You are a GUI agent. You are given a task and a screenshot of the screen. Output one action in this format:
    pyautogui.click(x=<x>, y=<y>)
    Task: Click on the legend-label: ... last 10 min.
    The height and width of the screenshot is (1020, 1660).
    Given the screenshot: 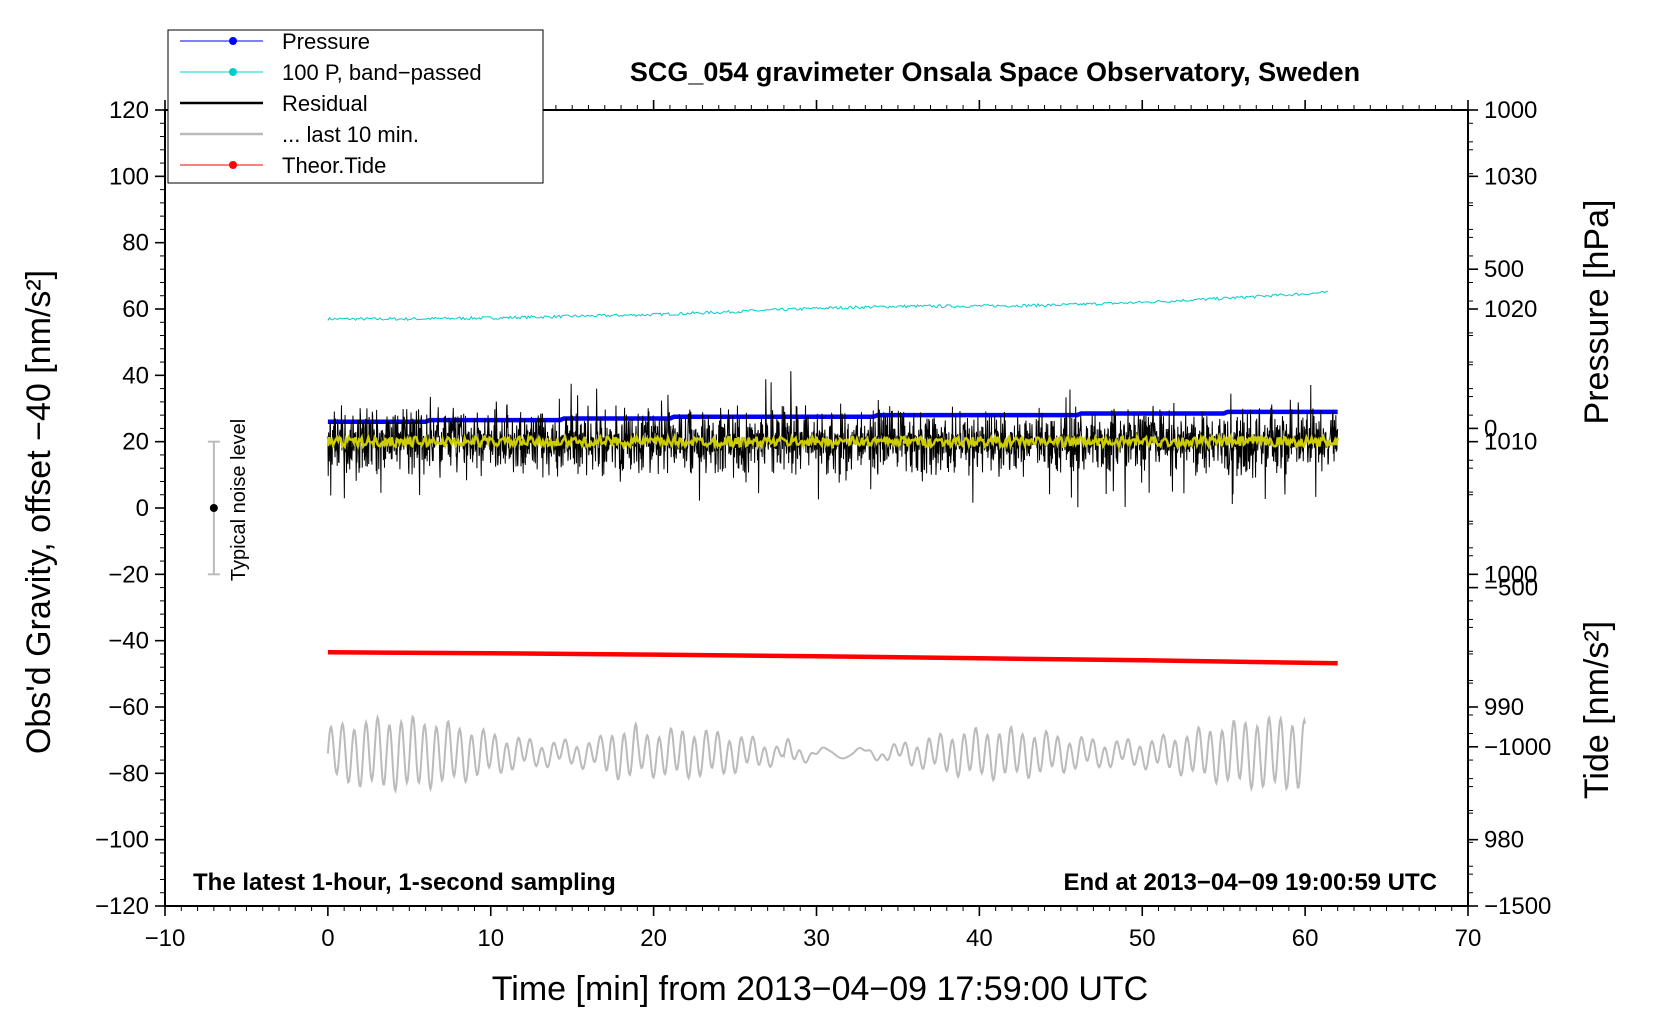 What is the action you would take?
    pyautogui.click(x=350, y=134)
    